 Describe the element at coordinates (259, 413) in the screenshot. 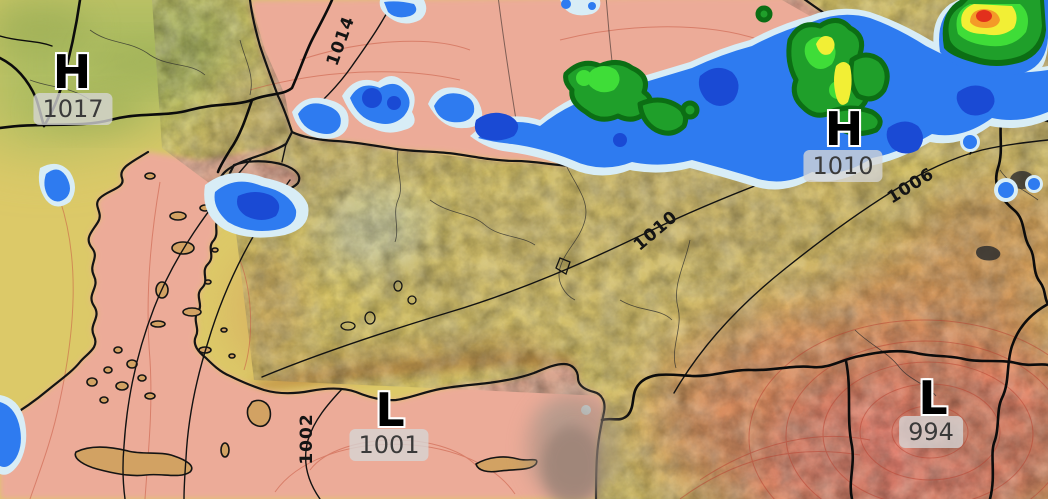

I see `rhodes` at that location.